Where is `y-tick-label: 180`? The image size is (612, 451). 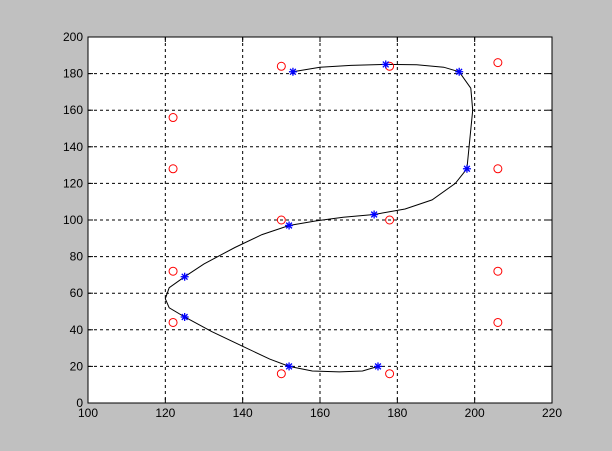 y-tick-label: 180 is located at coordinates (73, 74).